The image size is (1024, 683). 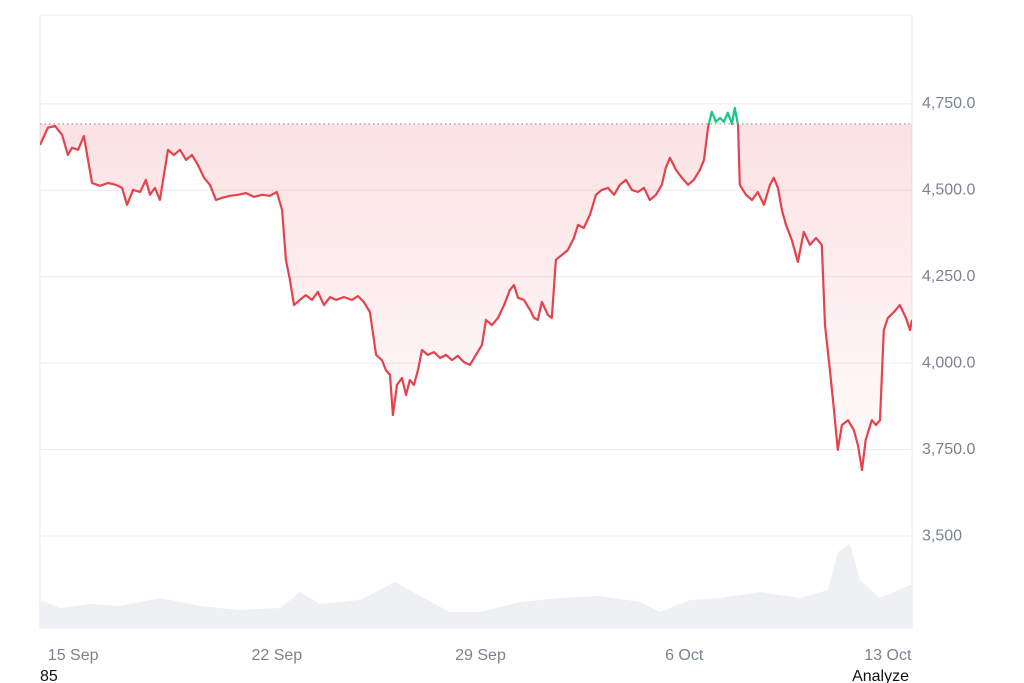 What do you see at coordinates (948, 449) in the screenshot?
I see `y-tick-label: 3,750.0` at bounding box center [948, 449].